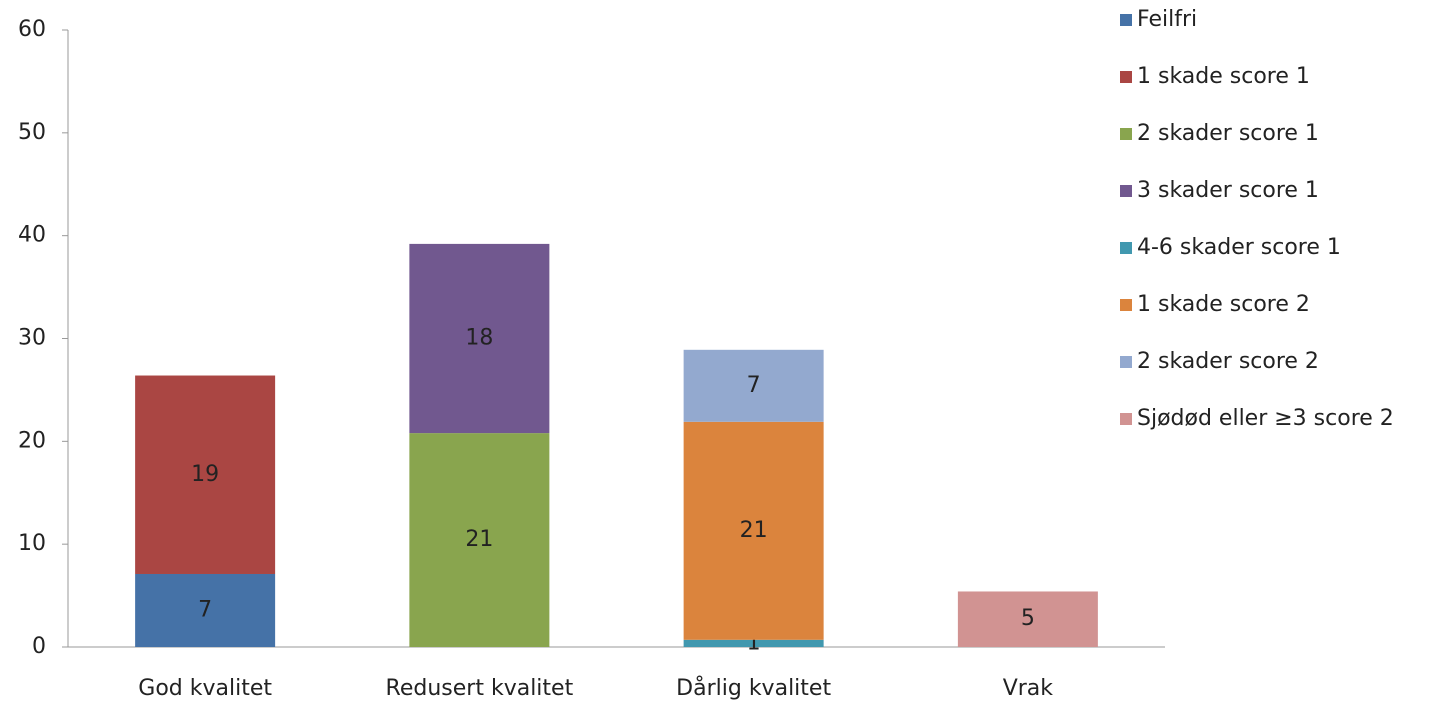 This screenshot has height=702, width=1455. I want to click on x-tick-label: Vrak, so click(1028, 688).